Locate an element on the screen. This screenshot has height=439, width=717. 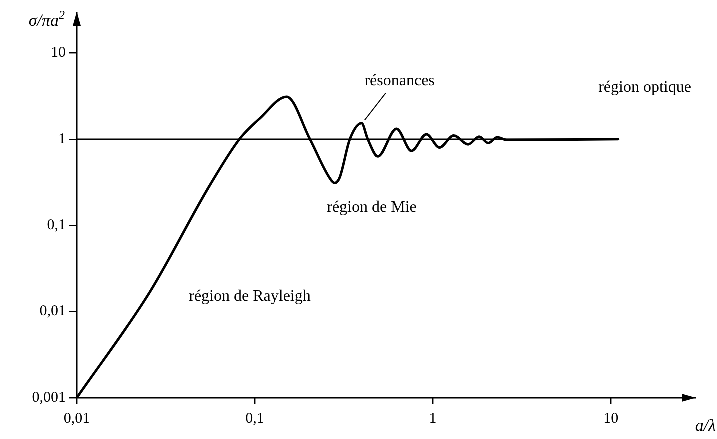
x-axis-title: a/λ is located at coordinates (705, 425).